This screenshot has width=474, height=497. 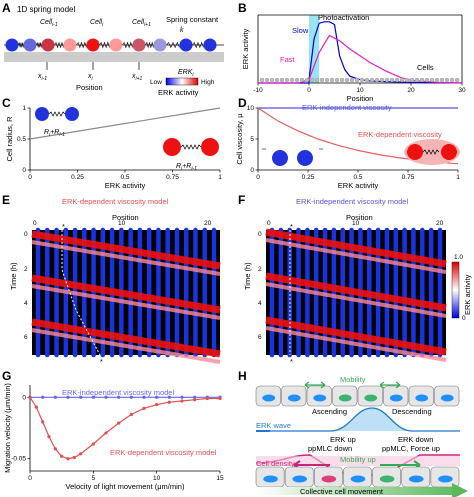 I want to click on schematic-cell-low, so click(x=42, y=114).